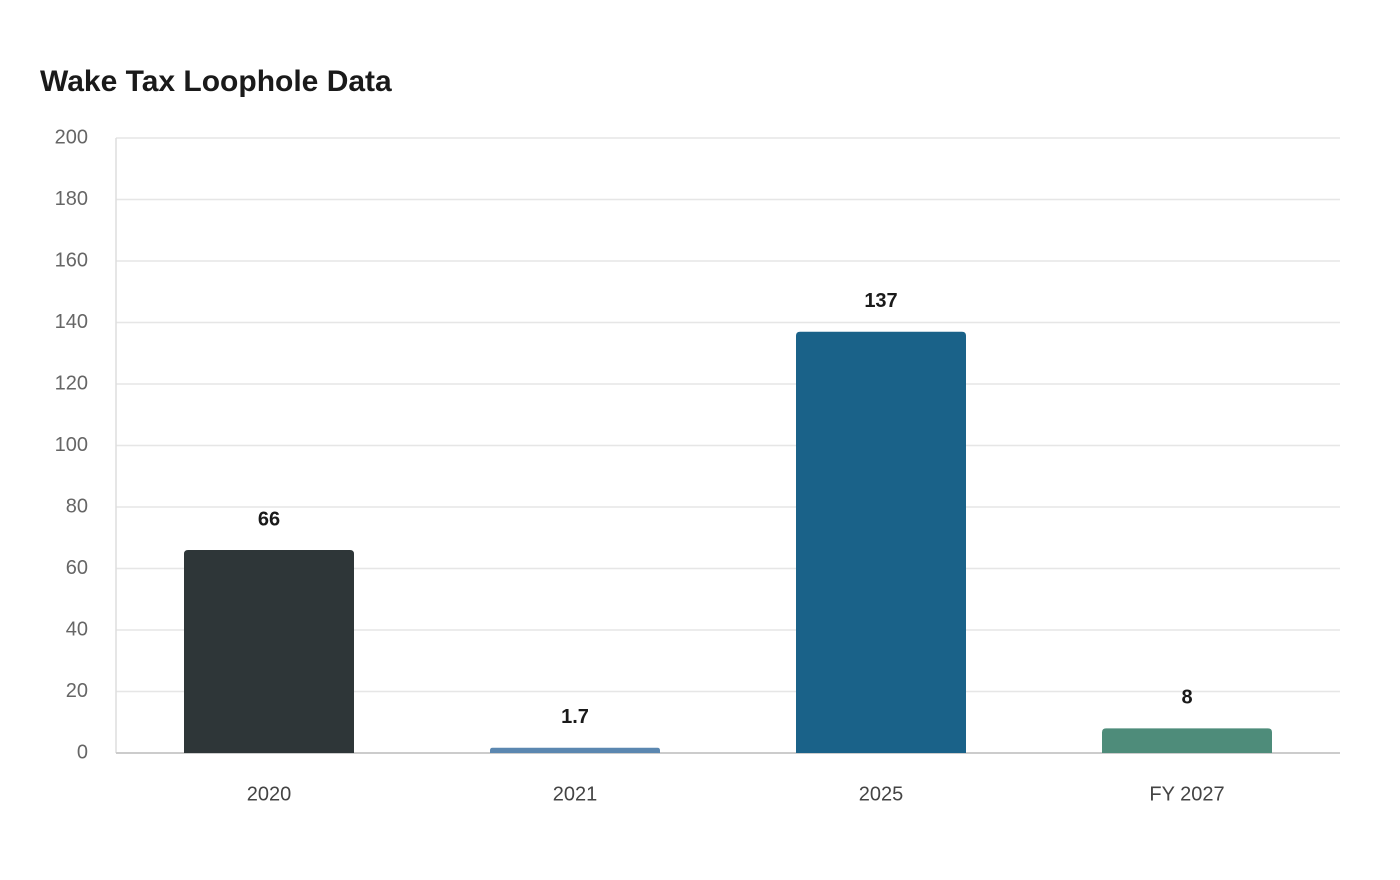  I want to click on y-tick-label: 160, so click(71, 260).